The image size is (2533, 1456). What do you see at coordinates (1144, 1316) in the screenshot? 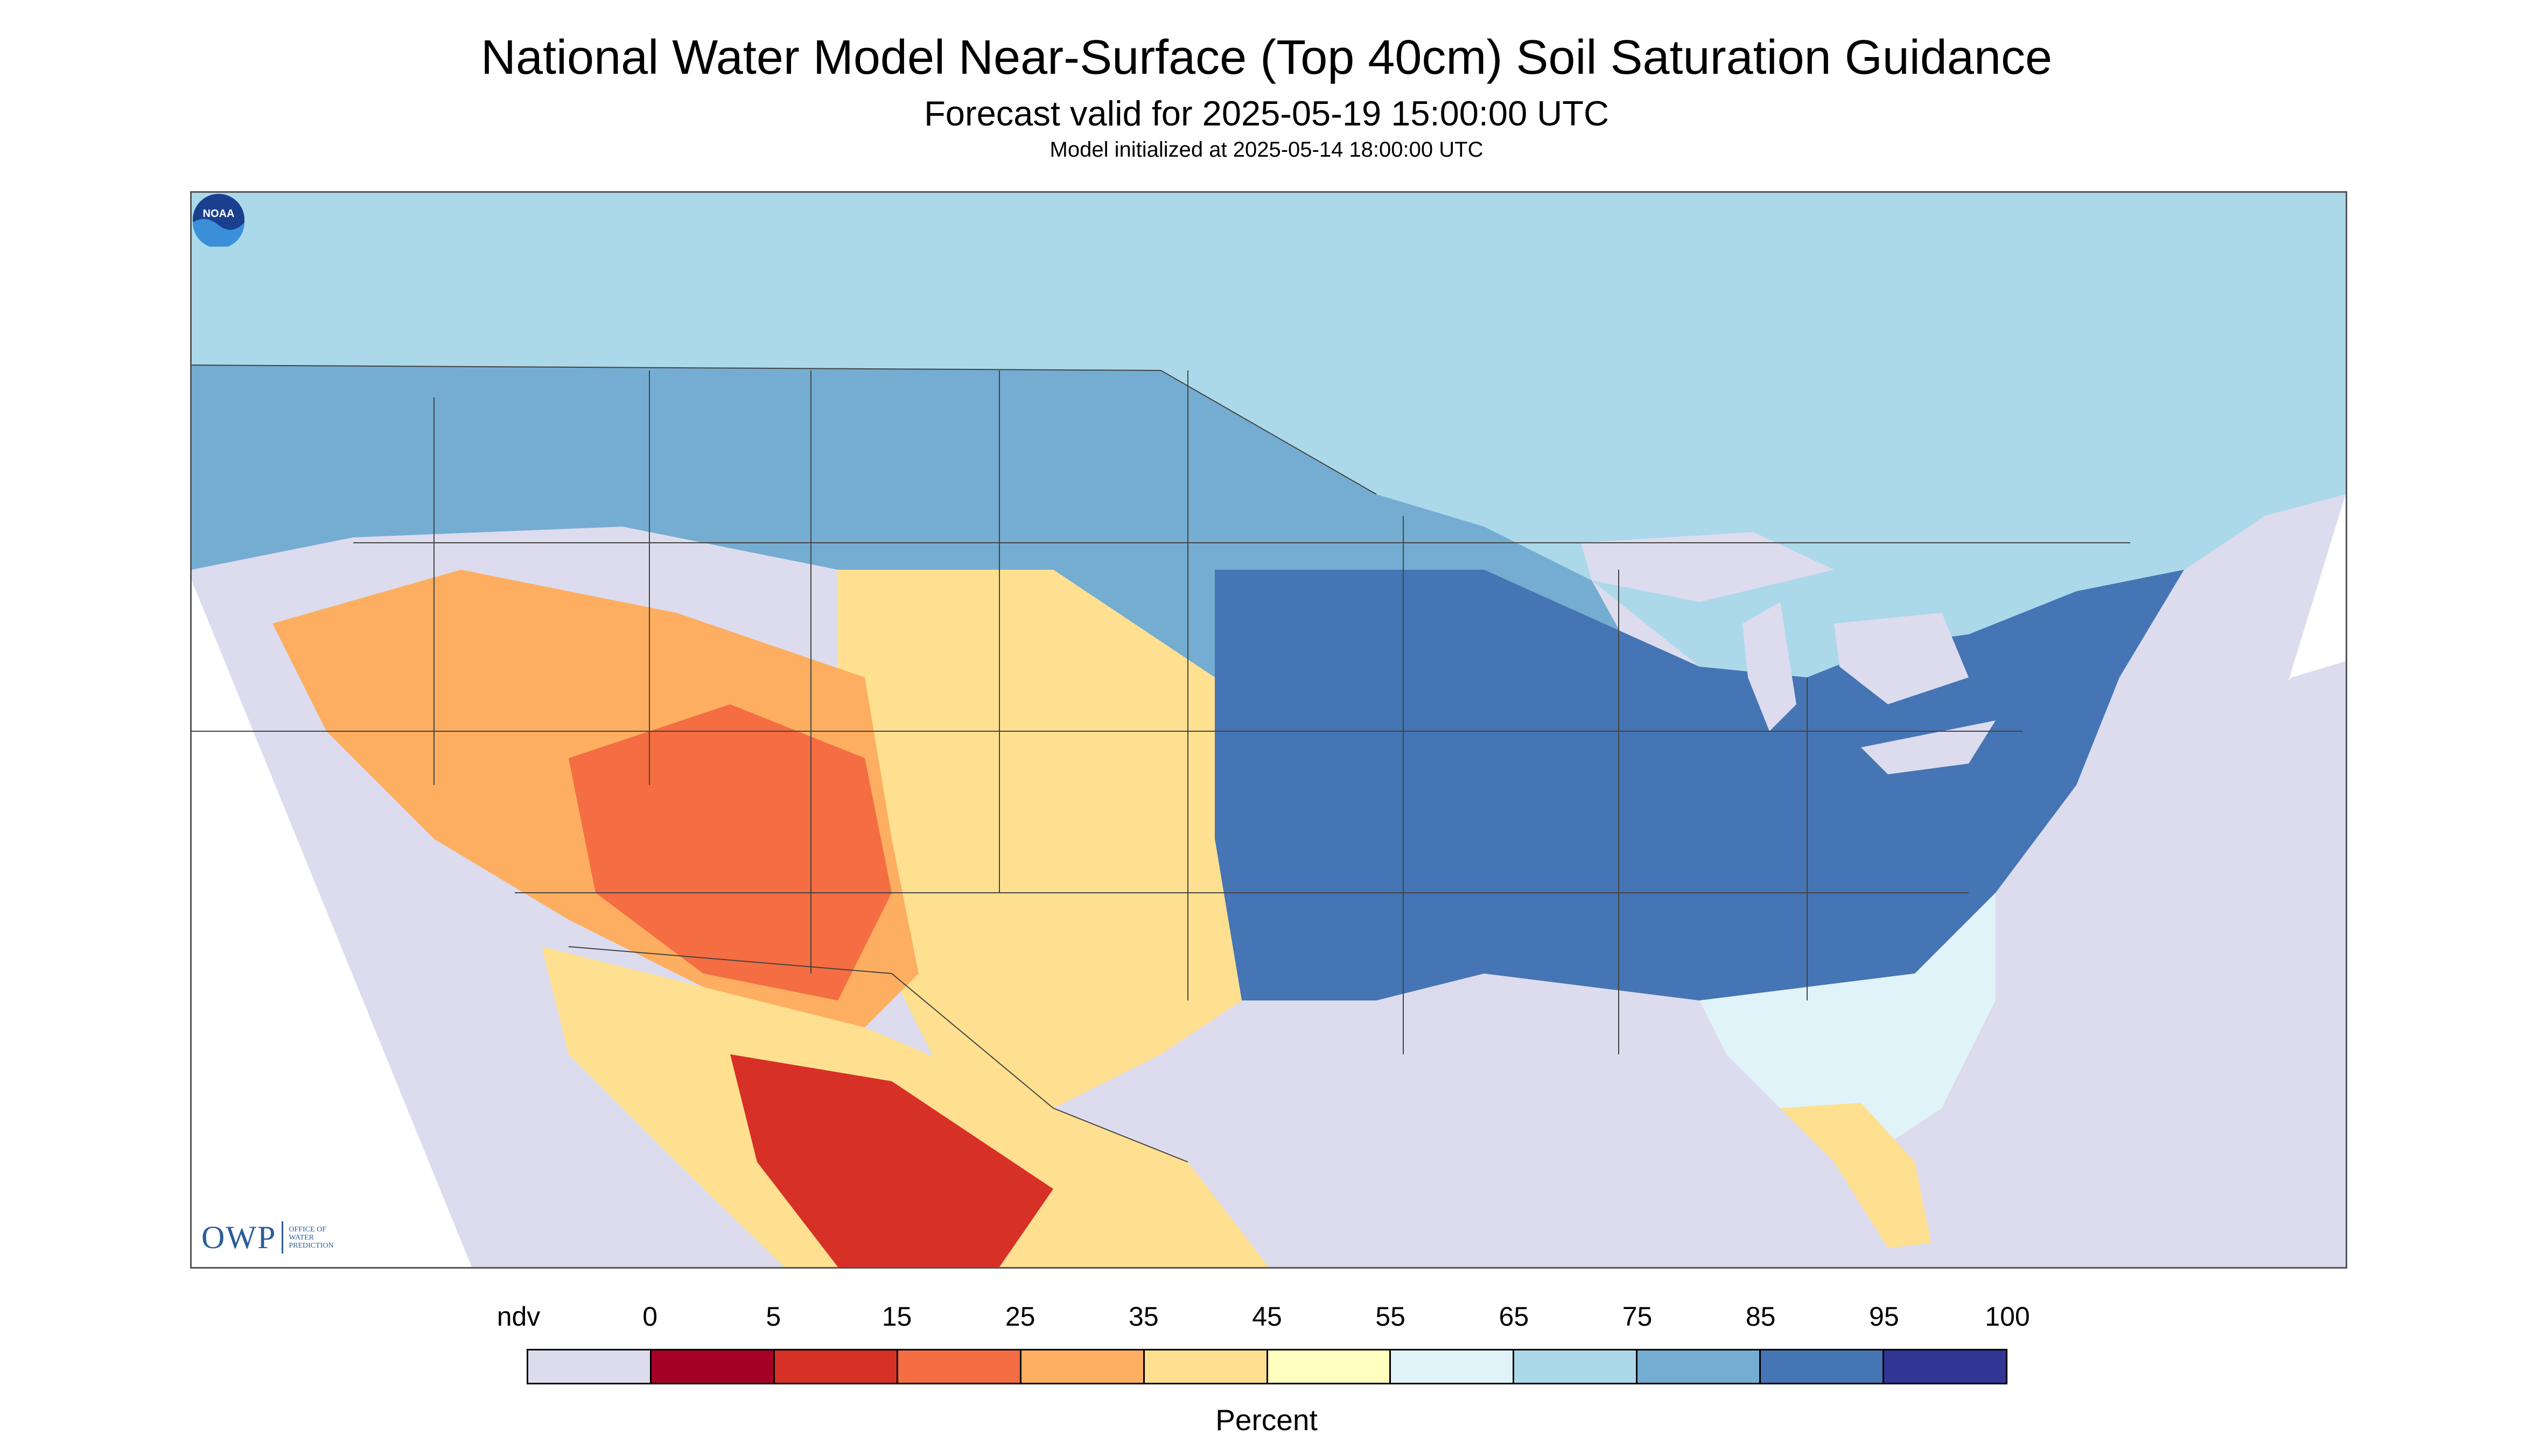
I see `colorbar-tick-label: 35` at bounding box center [1144, 1316].